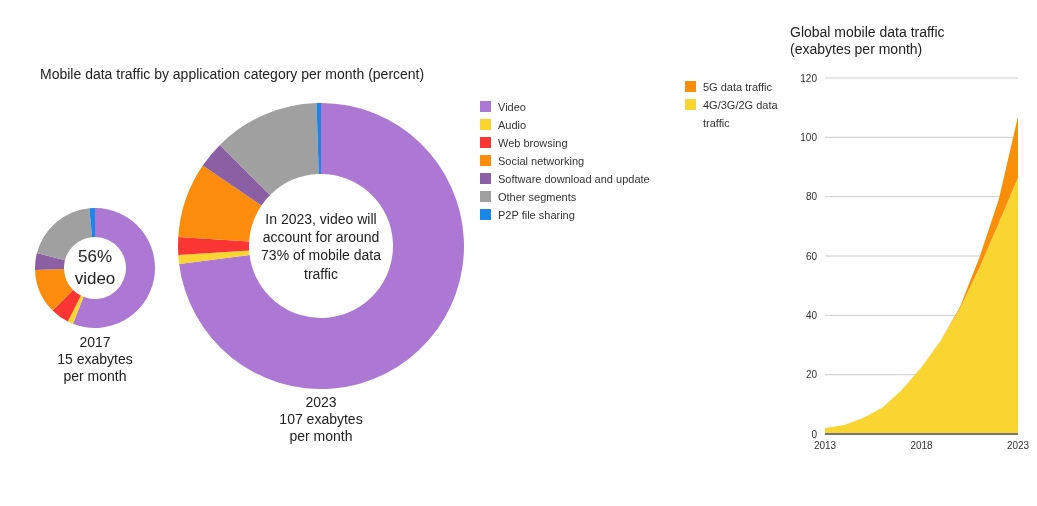 Image resolution: width=1037 pixels, height=506 pixels. I want to click on text: 56% video, so click(95, 267).